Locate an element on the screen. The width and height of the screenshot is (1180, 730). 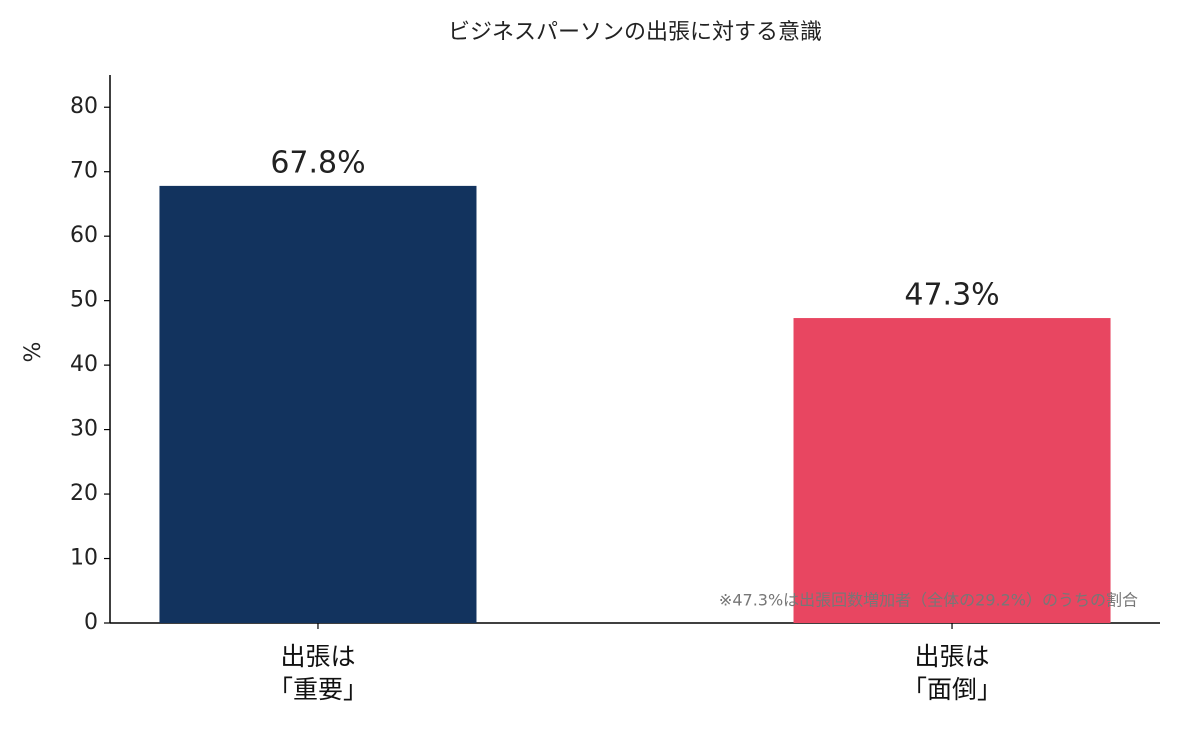
y-tick-label: 50 is located at coordinates (84, 300).